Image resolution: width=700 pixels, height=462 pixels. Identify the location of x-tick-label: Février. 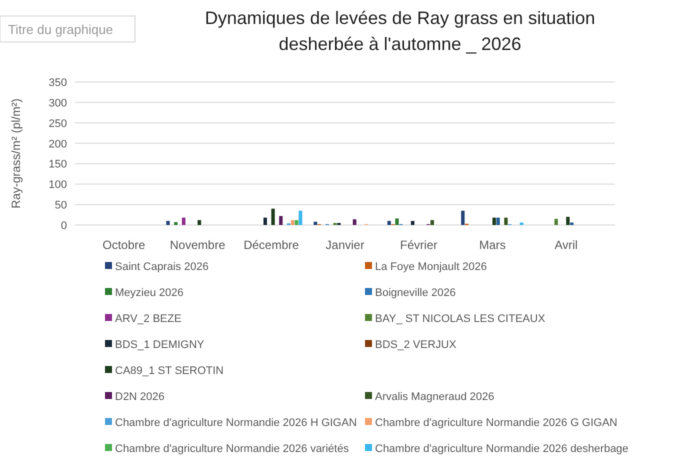
(419, 245).